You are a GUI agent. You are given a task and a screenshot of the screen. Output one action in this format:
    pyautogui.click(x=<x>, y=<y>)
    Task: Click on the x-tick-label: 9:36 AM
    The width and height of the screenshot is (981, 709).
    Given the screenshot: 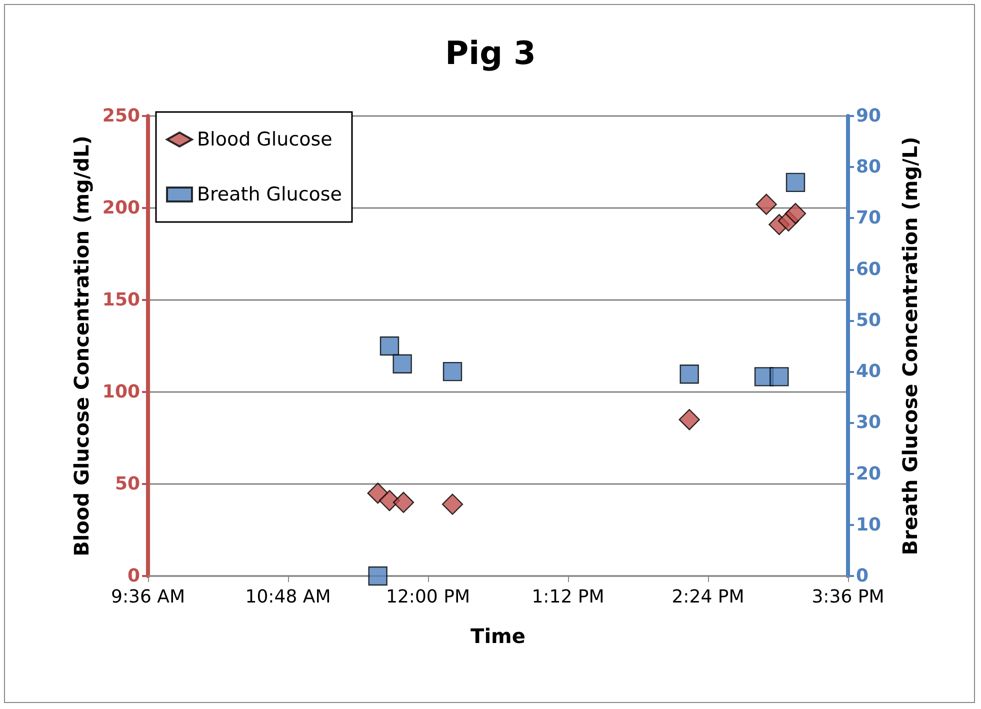 What is the action you would take?
    pyautogui.click(x=148, y=597)
    